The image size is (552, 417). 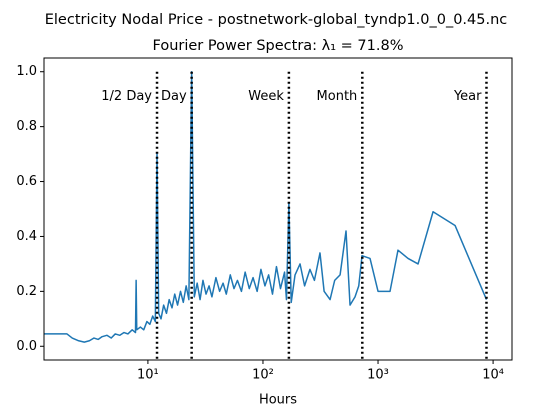 I want to click on x-tick-label: 10⁴, so click(x=493, y=375).